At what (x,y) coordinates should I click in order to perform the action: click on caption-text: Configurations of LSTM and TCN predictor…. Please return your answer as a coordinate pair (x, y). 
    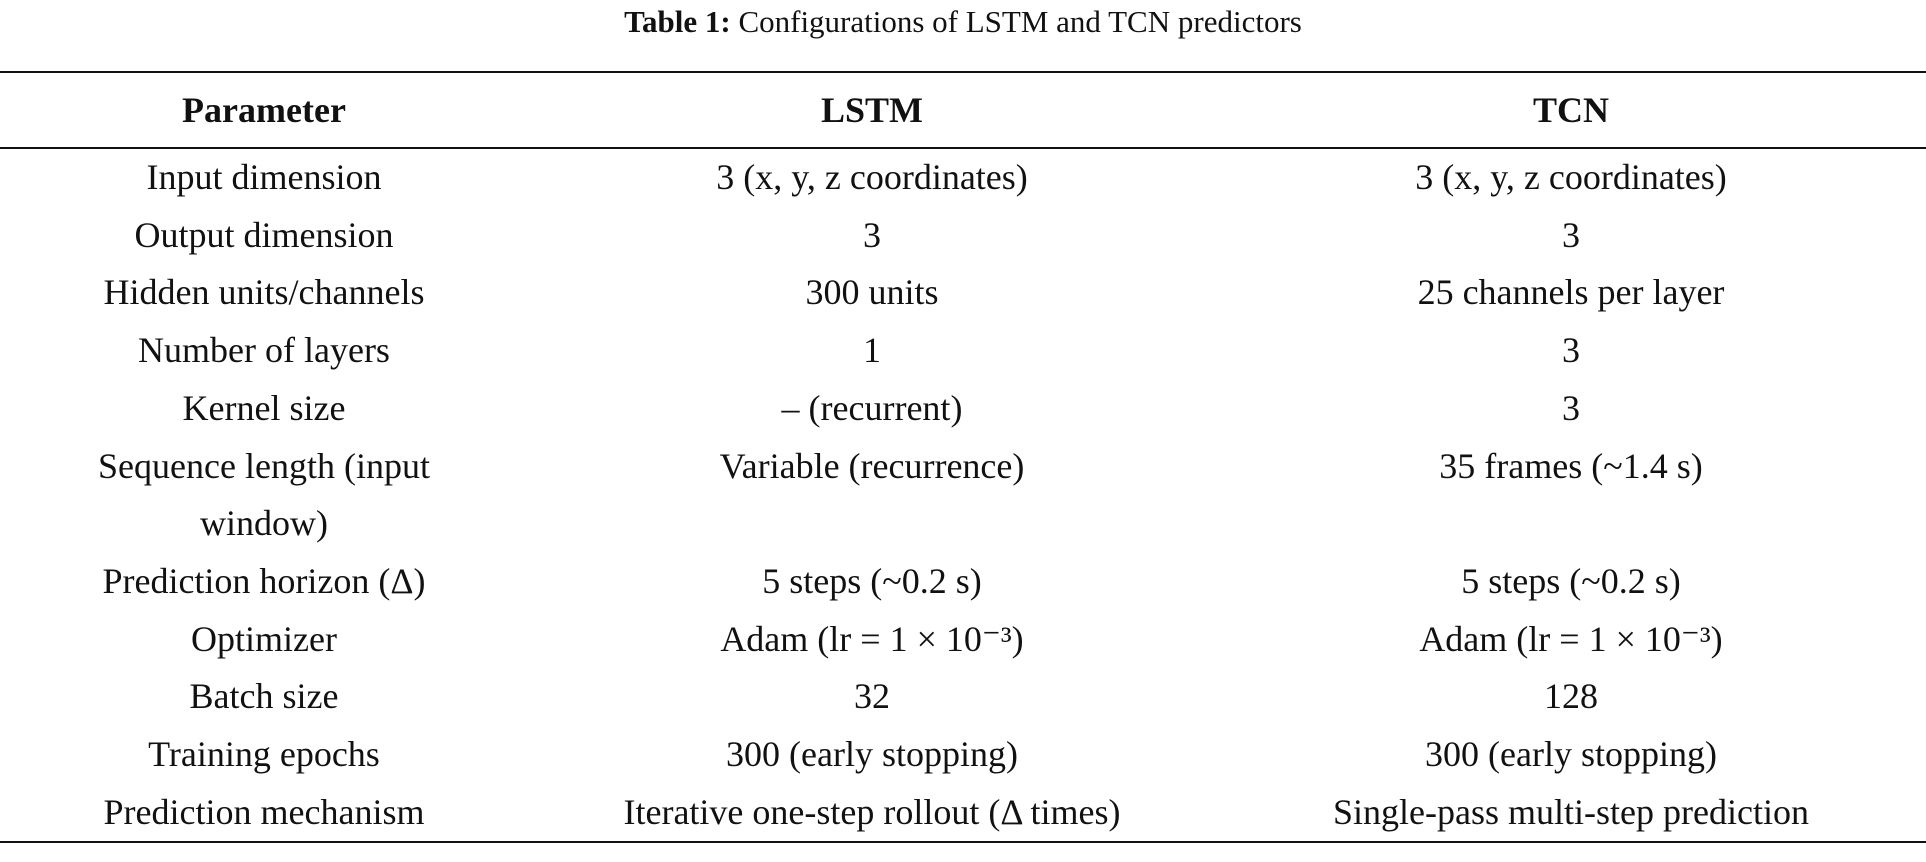
    Looking at the image, I should click on (1020, 21).